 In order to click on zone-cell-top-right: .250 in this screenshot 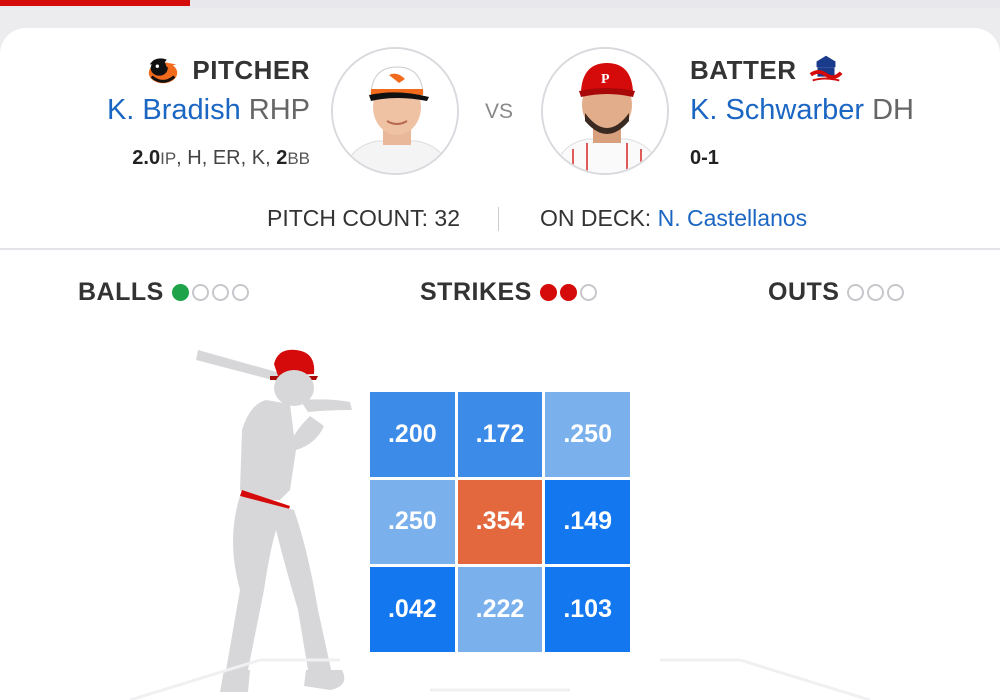, I will do `click(587, 434)`.